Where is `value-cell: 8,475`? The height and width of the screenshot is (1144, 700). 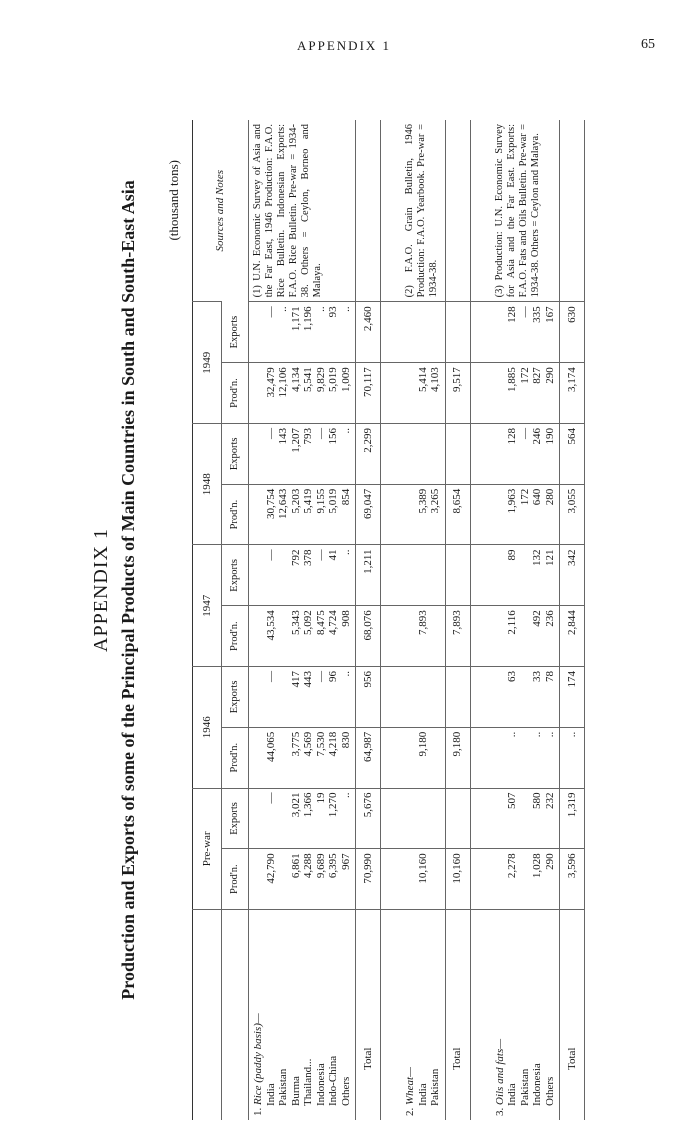 value-cell: 8,475 is located at coordinates (320, 622).